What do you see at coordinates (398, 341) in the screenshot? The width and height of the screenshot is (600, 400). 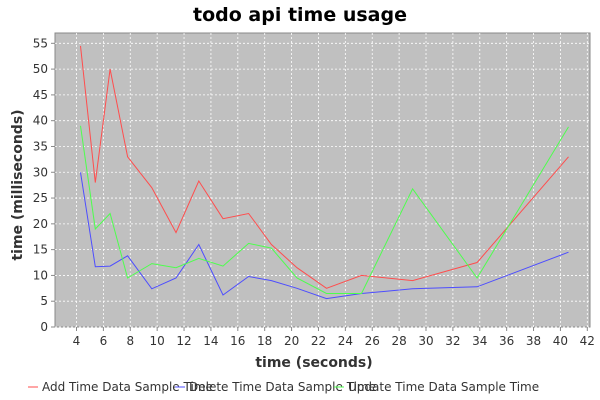 I see `x-tick-label: 28` at bounding box center [398, 341].